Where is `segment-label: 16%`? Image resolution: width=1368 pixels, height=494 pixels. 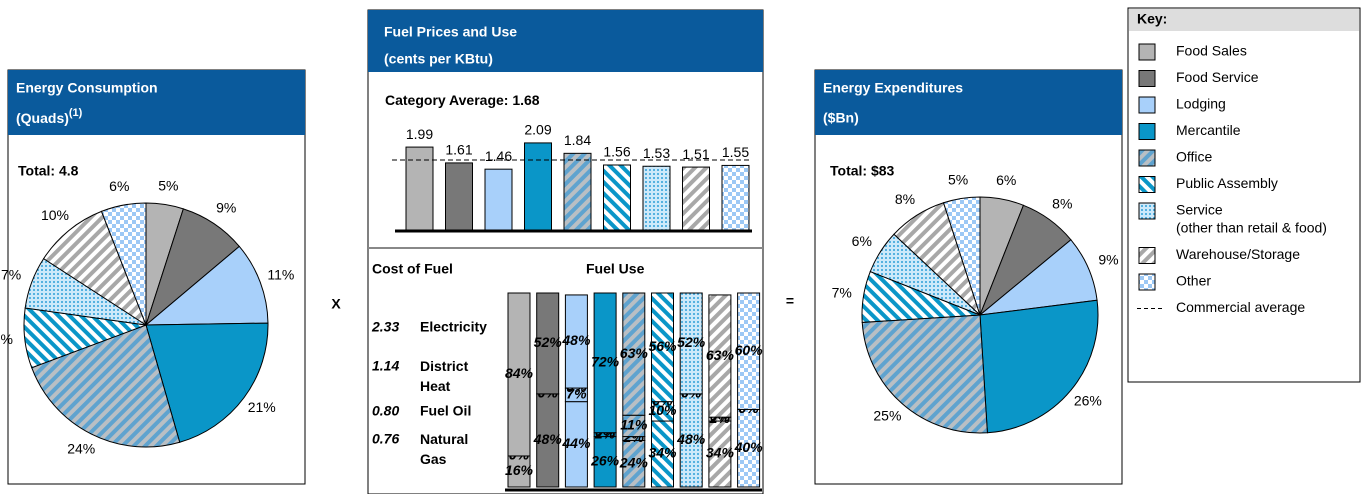 segment-label: 16% is located at coordinates (519, 470).